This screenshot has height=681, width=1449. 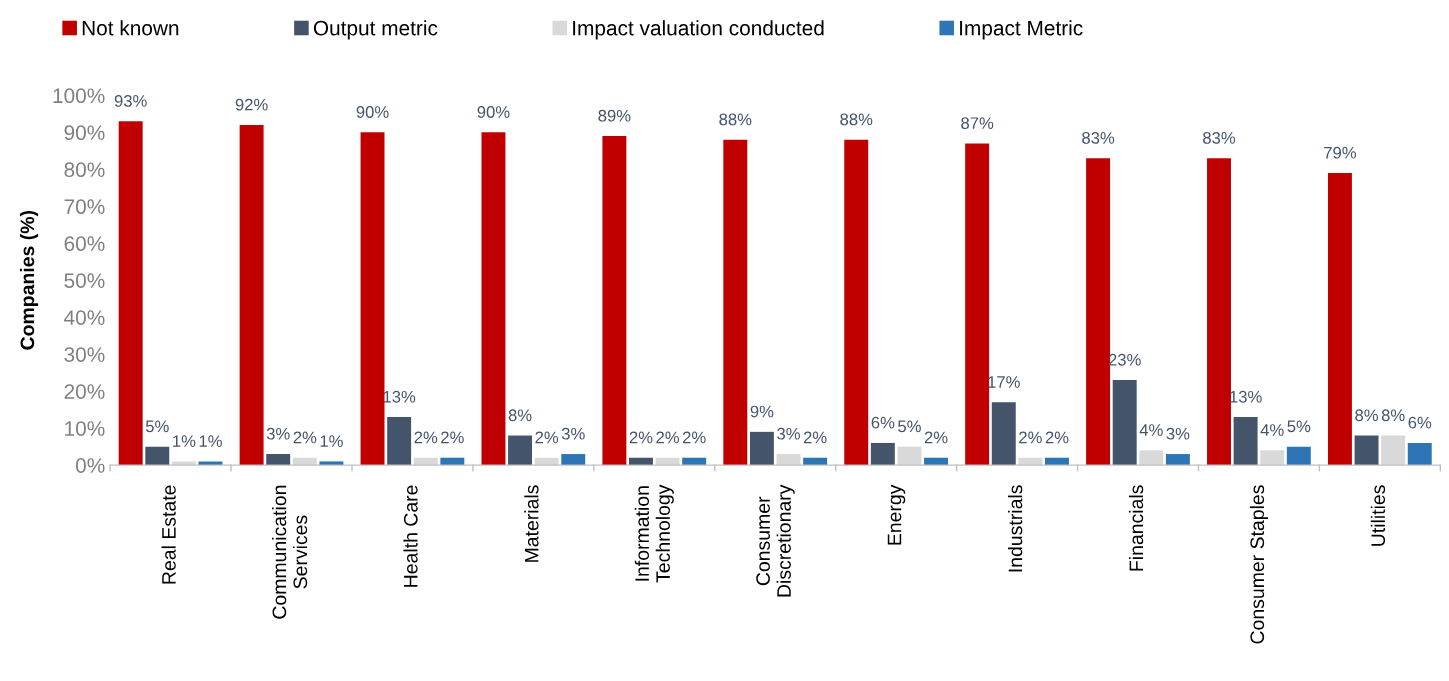 I want to click on y-axis-title: Companies (%), so click(x=29, y=280).